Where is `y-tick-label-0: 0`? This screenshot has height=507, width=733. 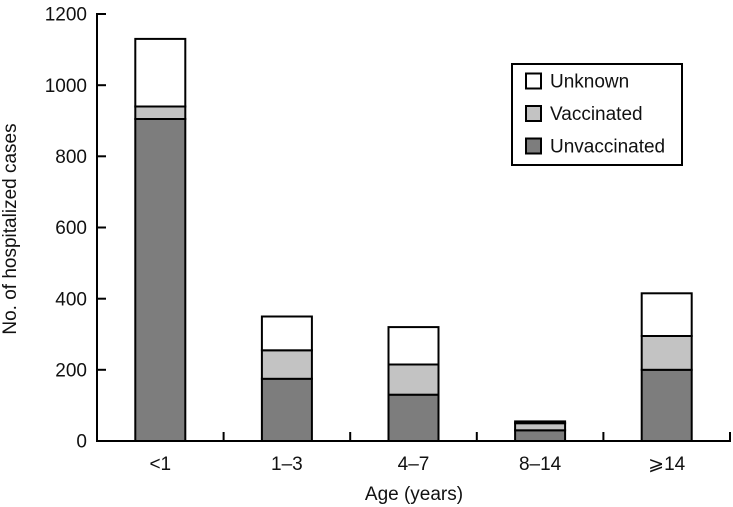
y-tick-label-0: 0 is located at coordinates (81, 442).